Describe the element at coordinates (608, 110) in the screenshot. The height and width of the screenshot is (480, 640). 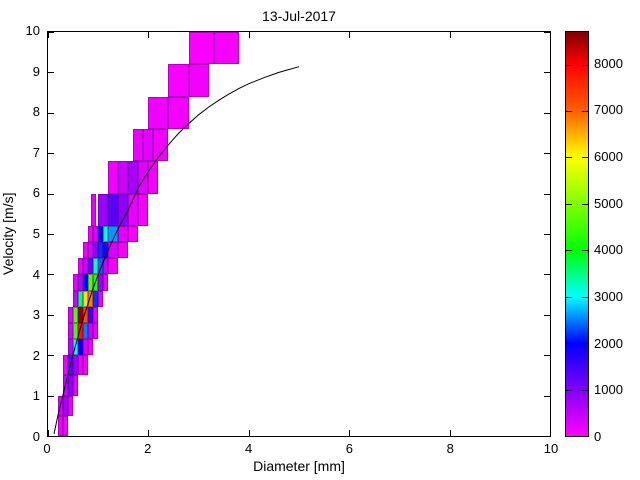
I see `colorbar-tick-label: 7000` at that location.